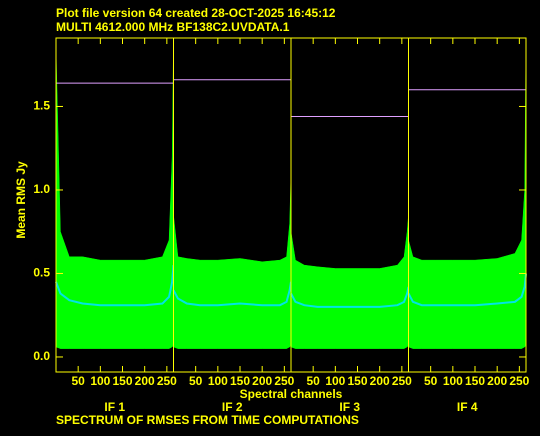 Image resolution: width=540 pixels, height=436 pixels. What do you see at coordinates (41, 106) in the screenshot?
I see `y-tick-label: 1.5` at bounding box center [41, 106].